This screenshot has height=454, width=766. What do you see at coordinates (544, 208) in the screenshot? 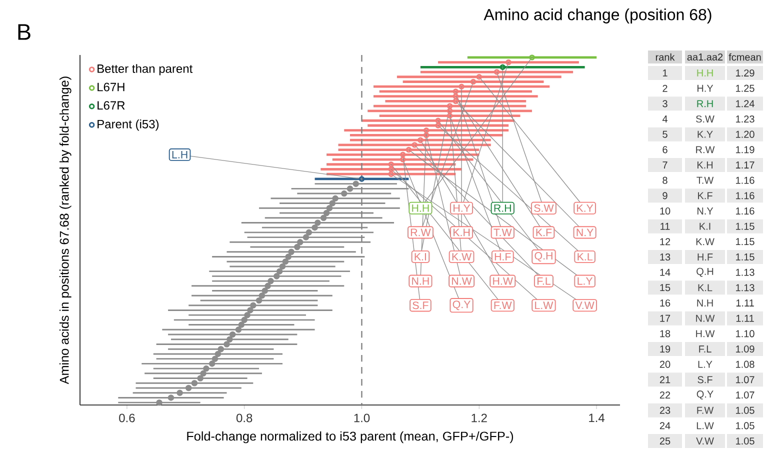
I see `data-label: S.W` at bounding box center [544, 208].